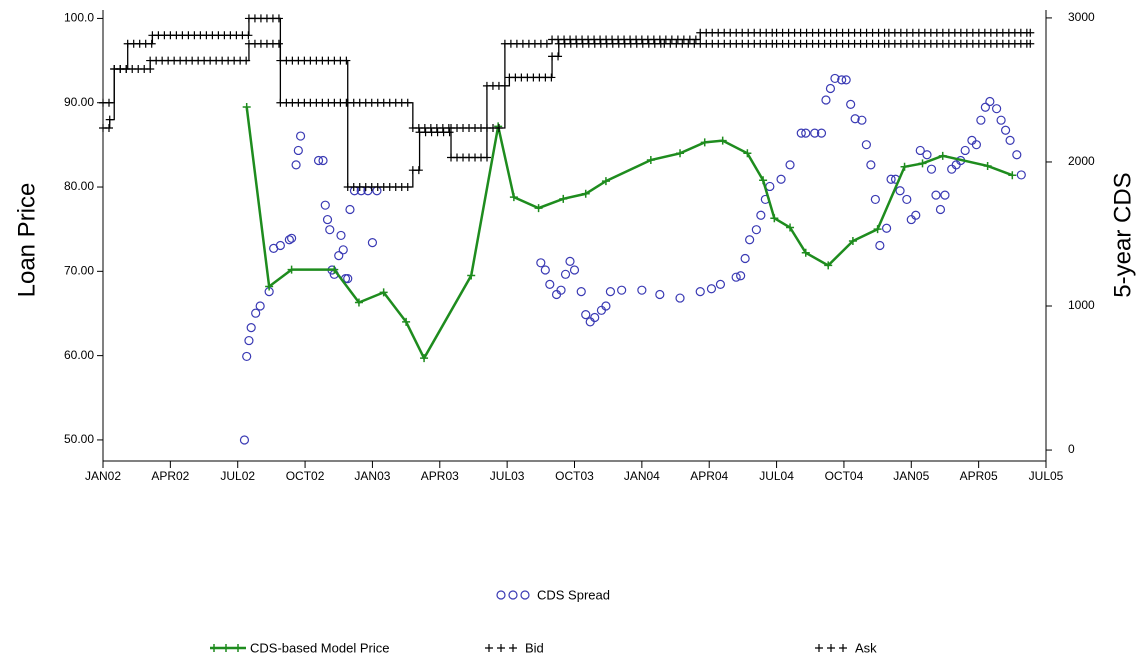 This screenshot has height=664, width=1146. Describe the element at coordinates (1081, 17) in the screenshot. I see `y2-tick-label: 3000` at that location.